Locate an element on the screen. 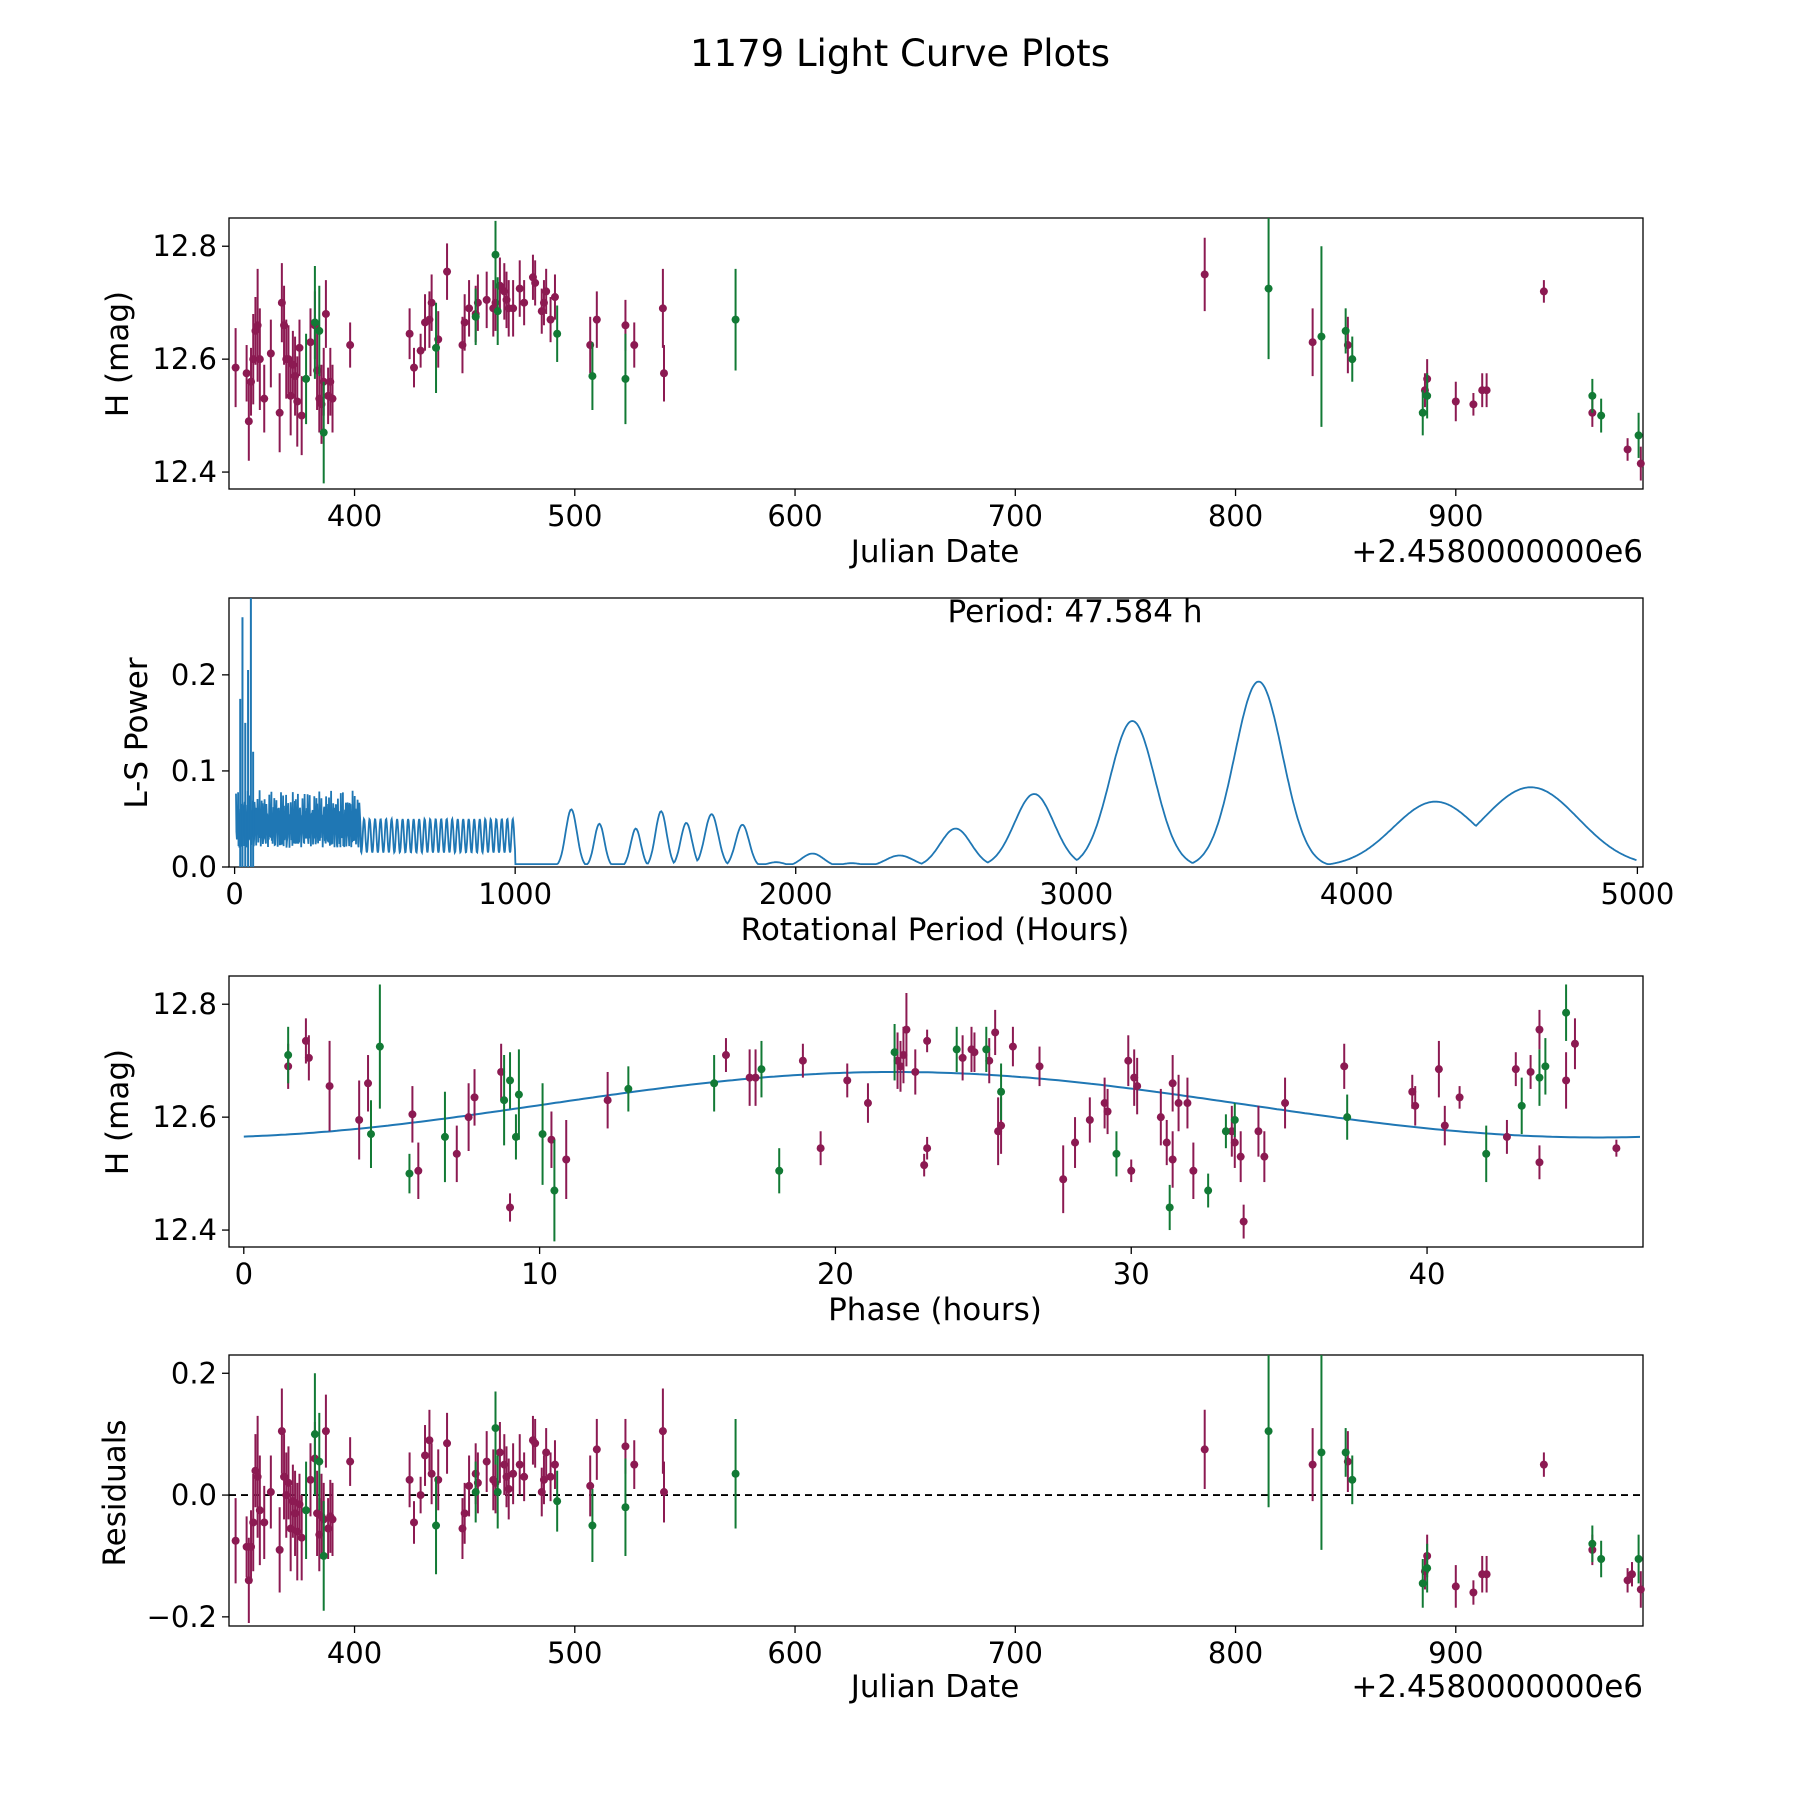  panel-lightcurve-frame is located at coordinates (936, 353).